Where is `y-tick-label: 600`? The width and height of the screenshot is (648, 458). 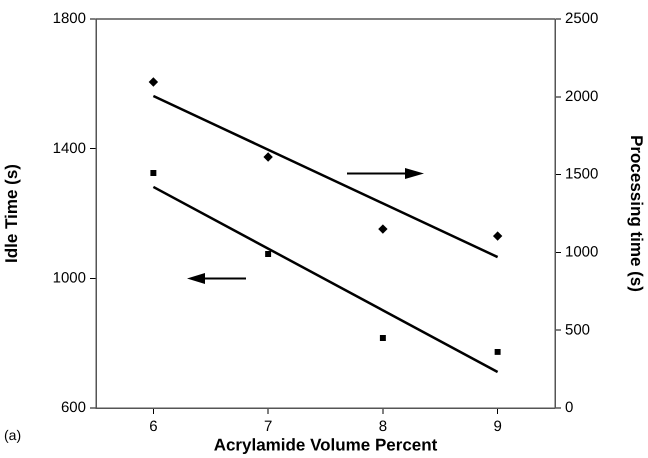
y-tick-label: 600 is located at coordinates (73, 407).